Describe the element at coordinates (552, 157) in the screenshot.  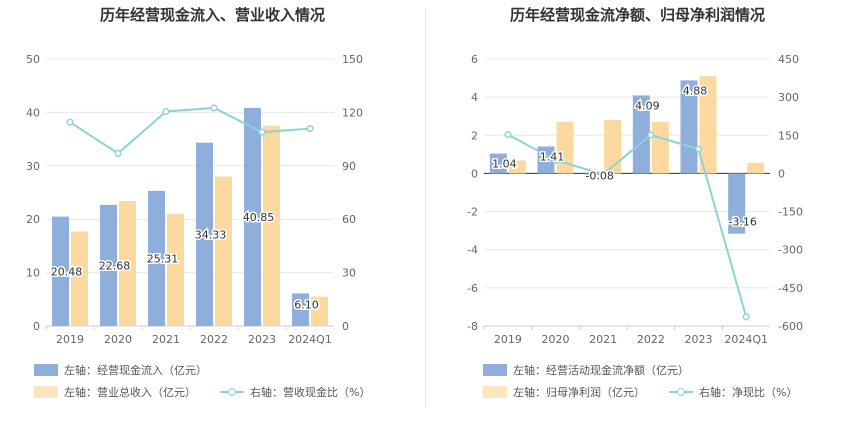
I see `bar-data-label: 1.41` at that location.